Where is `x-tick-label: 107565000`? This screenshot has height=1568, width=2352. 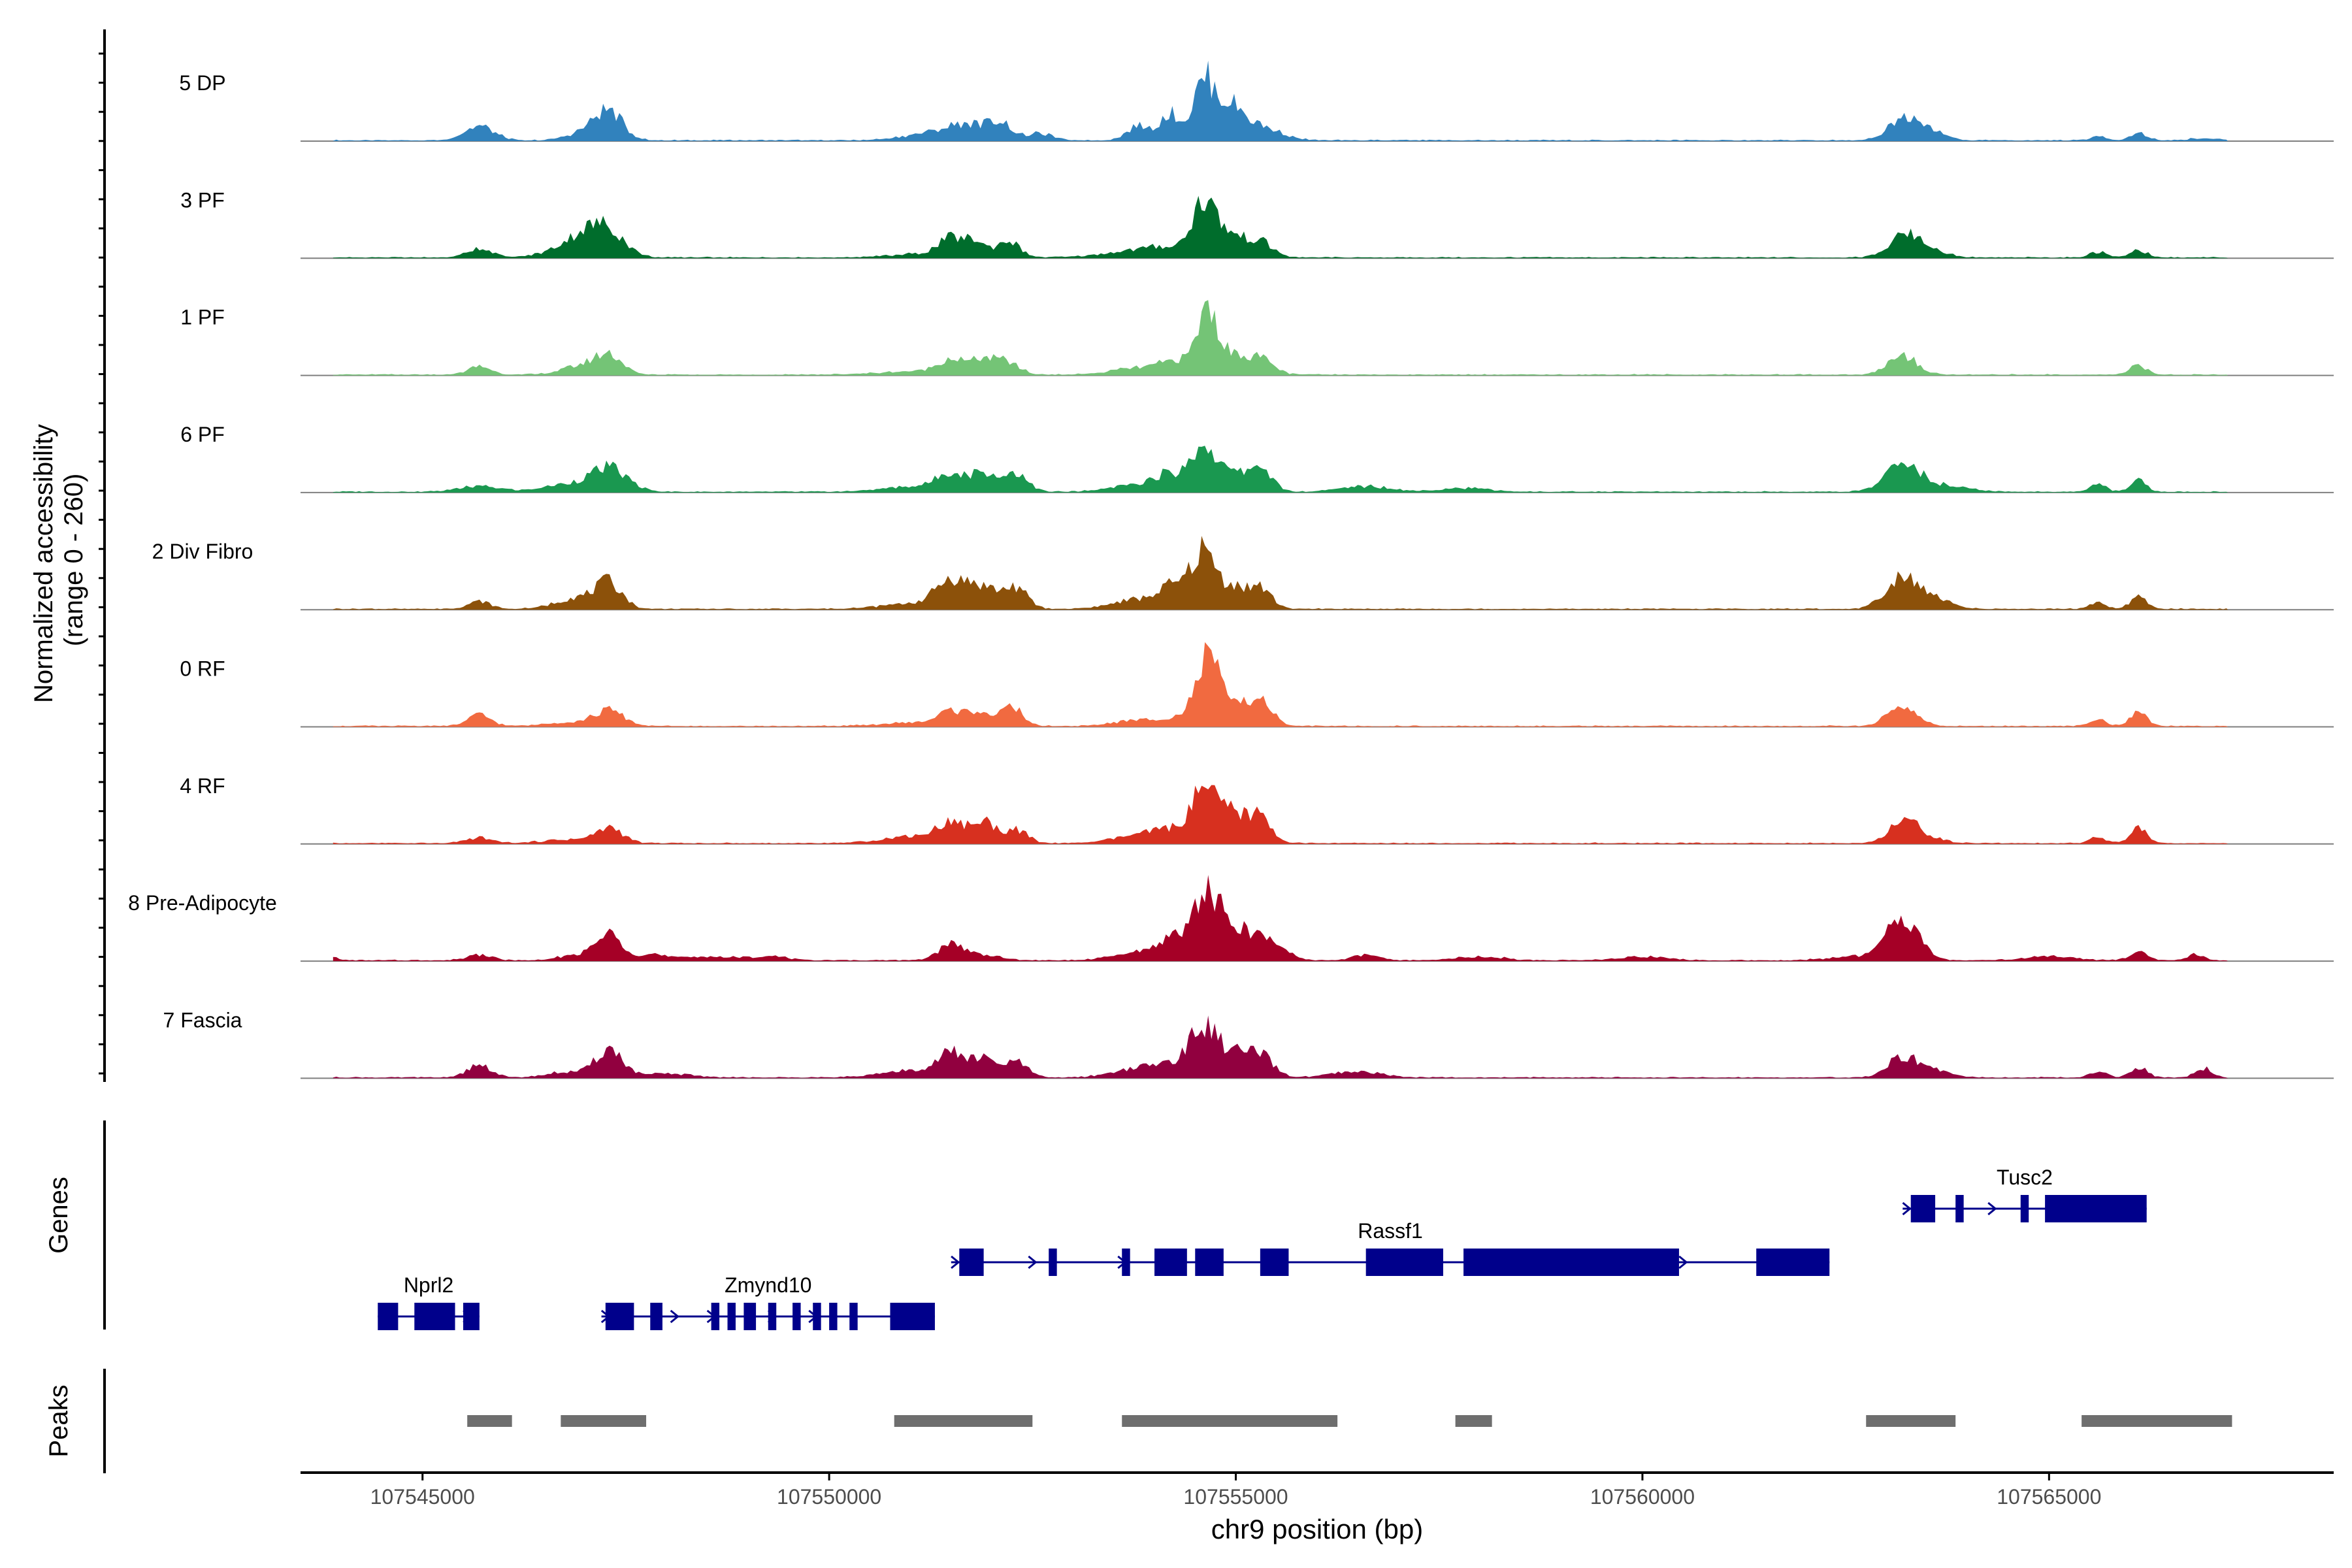
x-tick-label: 107565000 is located at coordinates (2049, 1497).